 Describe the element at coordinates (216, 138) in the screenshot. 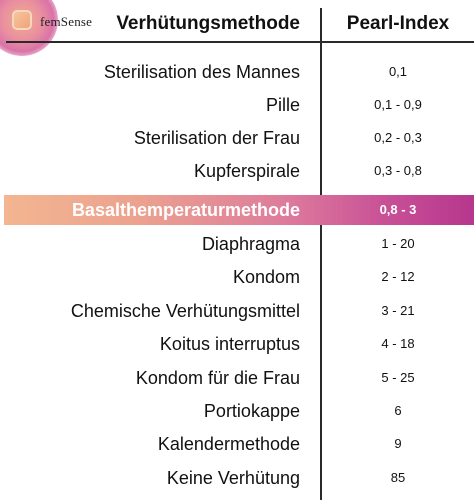

I see `method-cell: Sterilisation der Frau` at that location.